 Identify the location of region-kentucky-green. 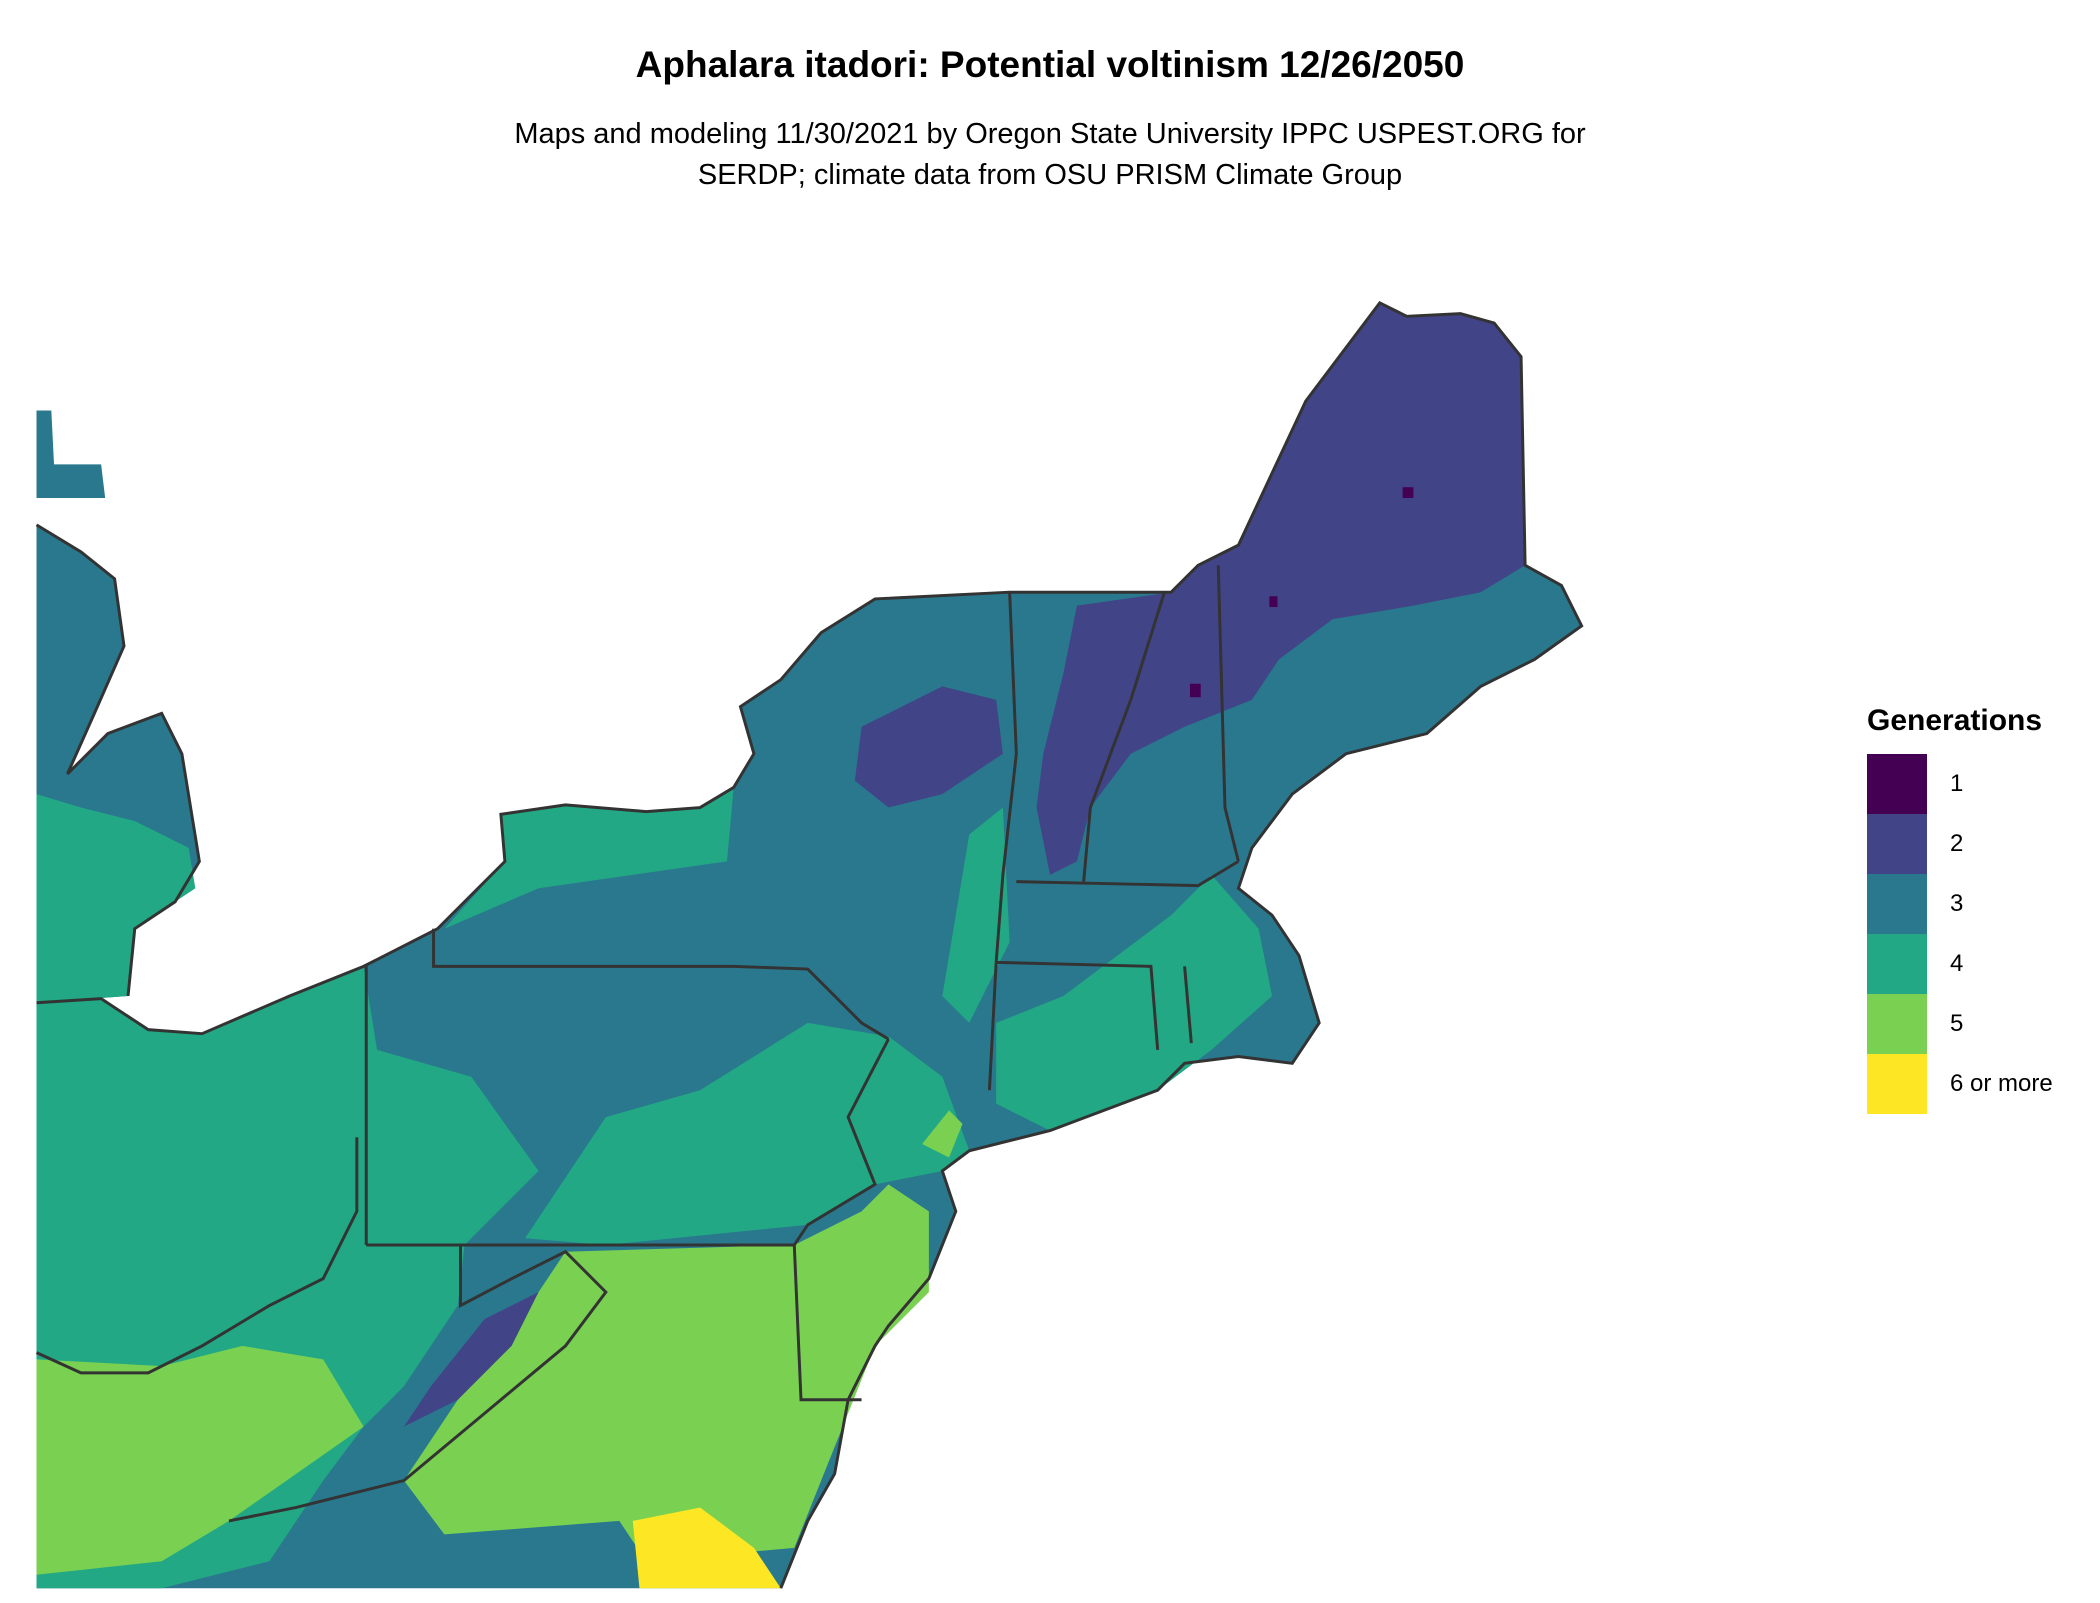
(200, 1460).